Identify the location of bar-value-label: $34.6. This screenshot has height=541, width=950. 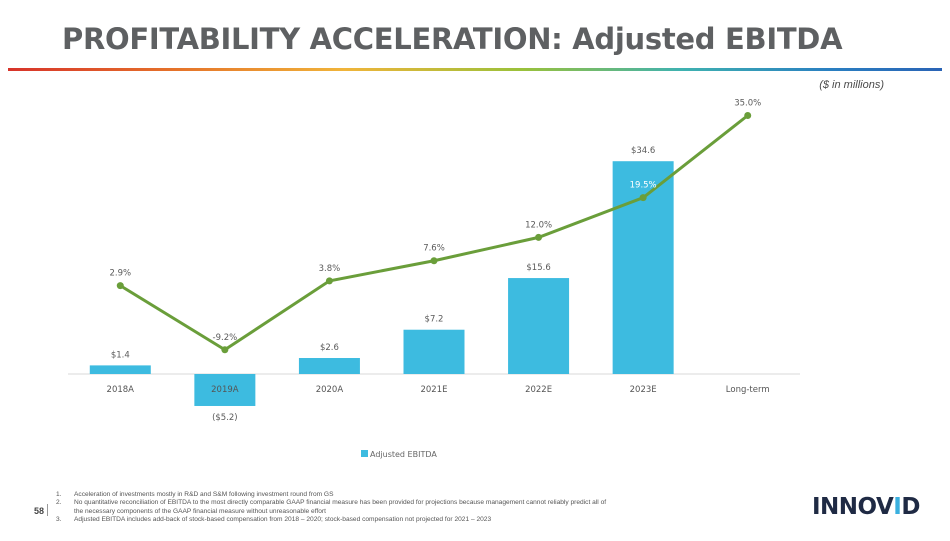
(643, 151).